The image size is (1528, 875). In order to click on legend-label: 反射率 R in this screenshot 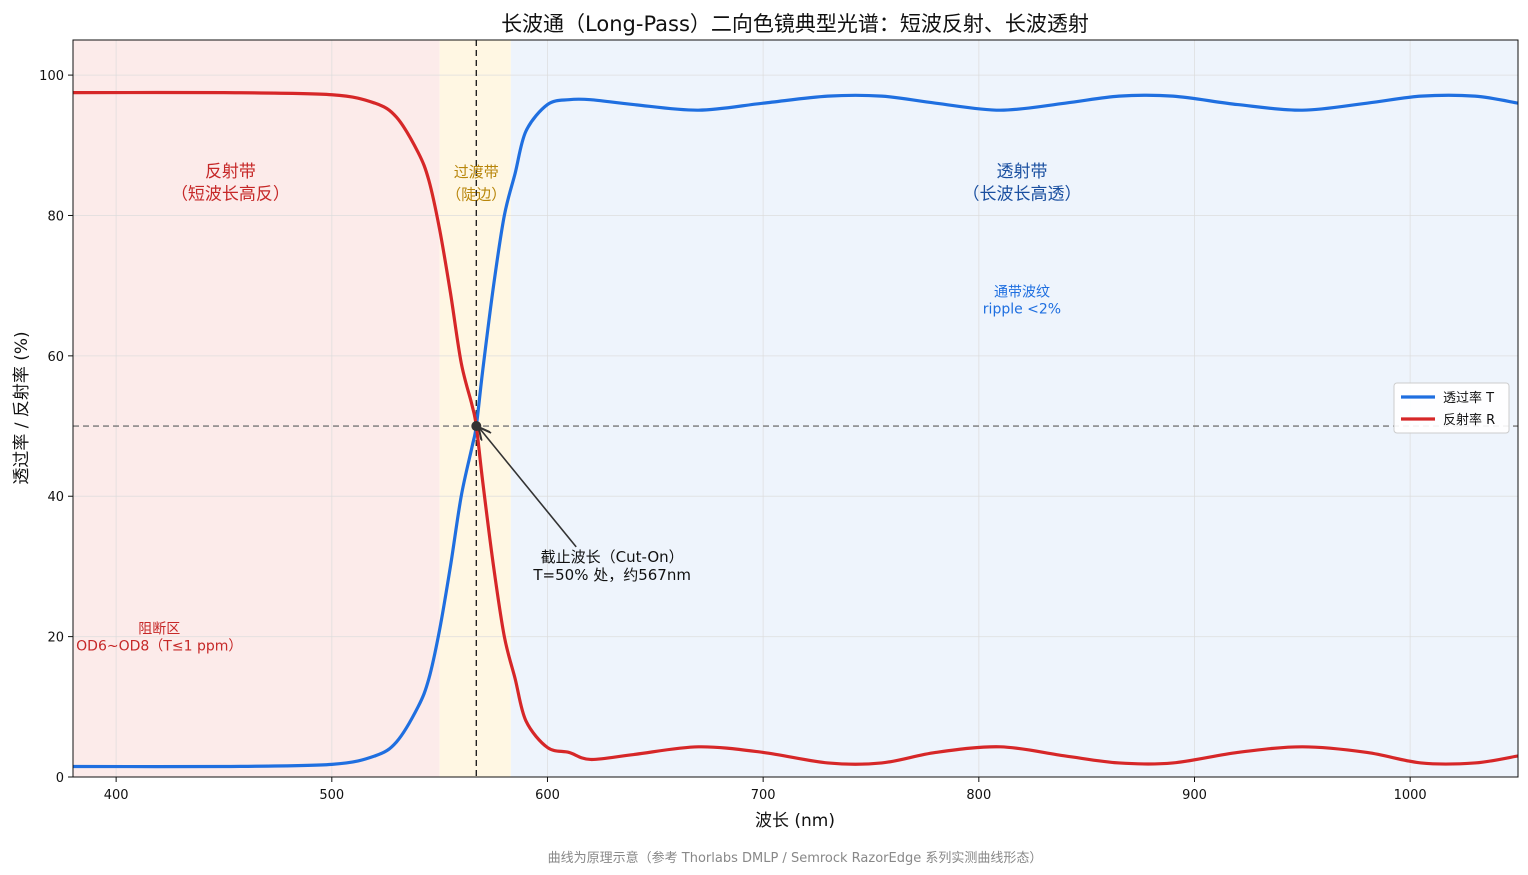, I will do `click(1469, 420)`.